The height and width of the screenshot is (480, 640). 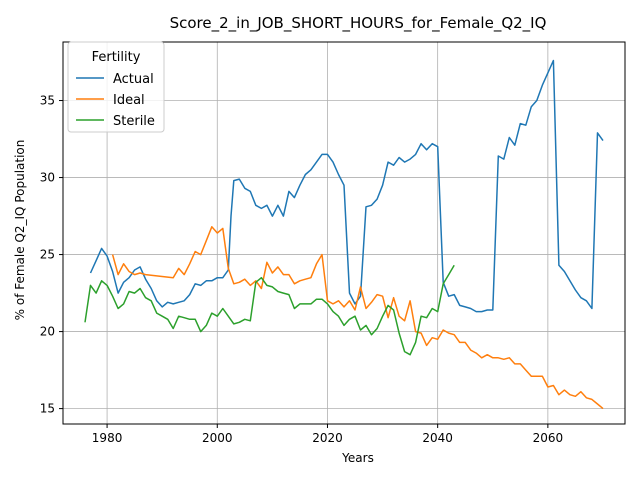 I want to click on x-tick-label: 2020, so click(x=327, y=438).